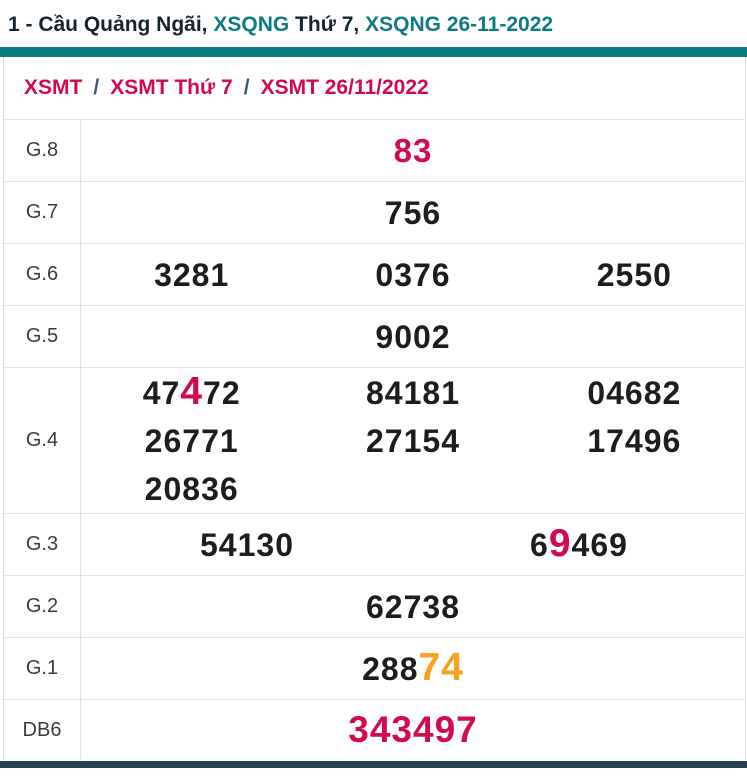 This screenshot has height=778, width=747. I want to click on prize-values: 62738, so click(413, 606).